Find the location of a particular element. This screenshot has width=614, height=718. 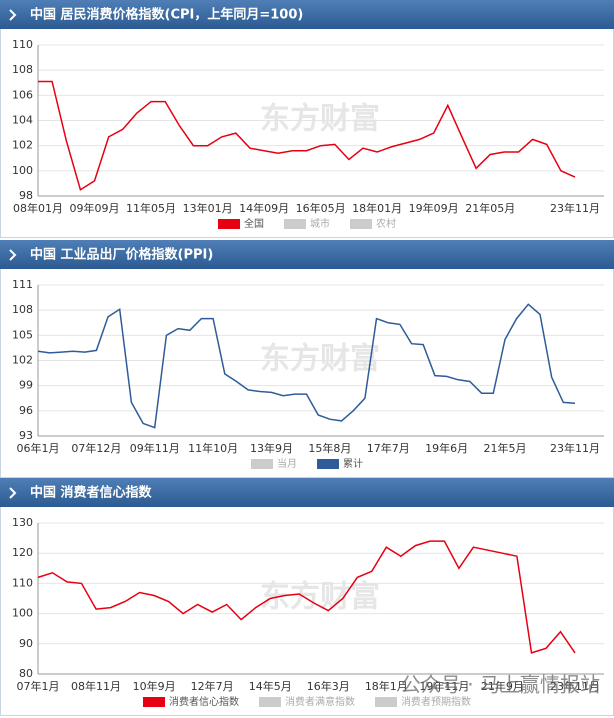

x-tick-label: 08年11月 is located at coordinates (96, 686).